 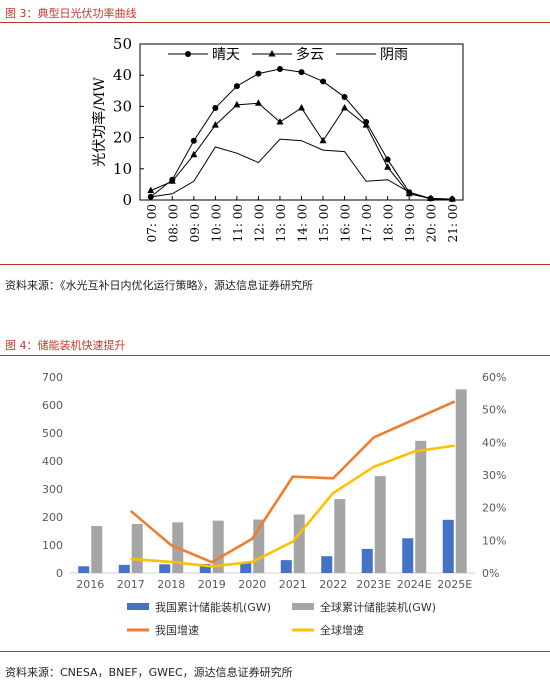 I want to click on x-tick-label-3: 10: 00, so click(x=216, y=223).